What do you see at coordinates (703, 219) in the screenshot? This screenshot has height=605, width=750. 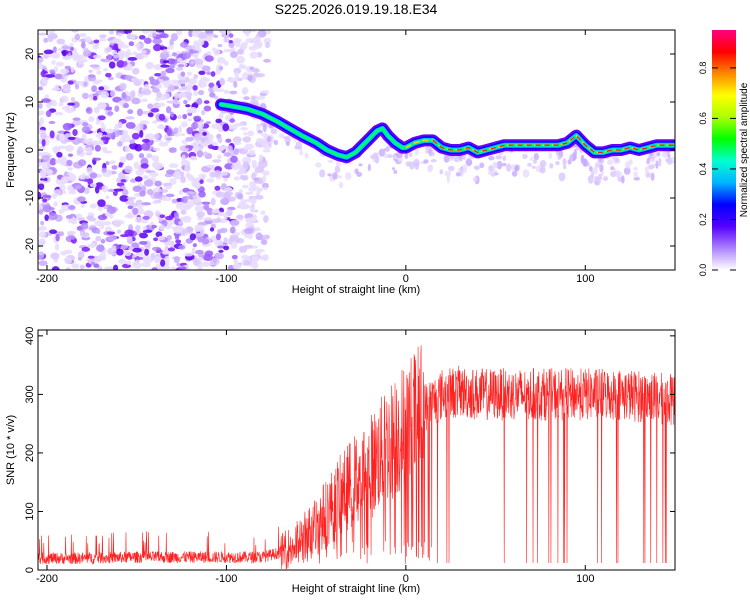 I see `colorbar-tick-label: 0.2` at bounding box center [703, 219].